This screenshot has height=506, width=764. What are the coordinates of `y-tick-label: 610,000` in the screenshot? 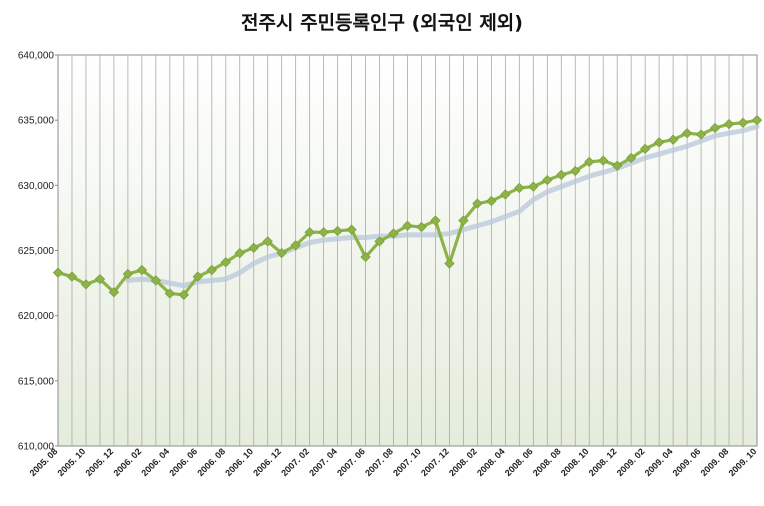 It's located at (36, 447).